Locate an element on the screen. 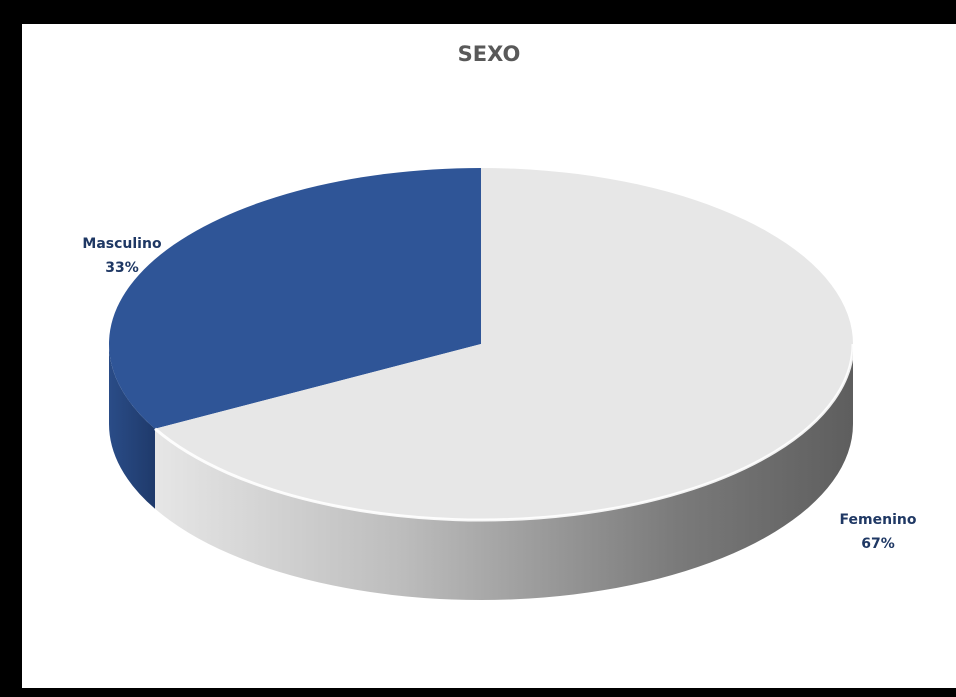  chart-title: SEXO is located at coordinates (489, 54).